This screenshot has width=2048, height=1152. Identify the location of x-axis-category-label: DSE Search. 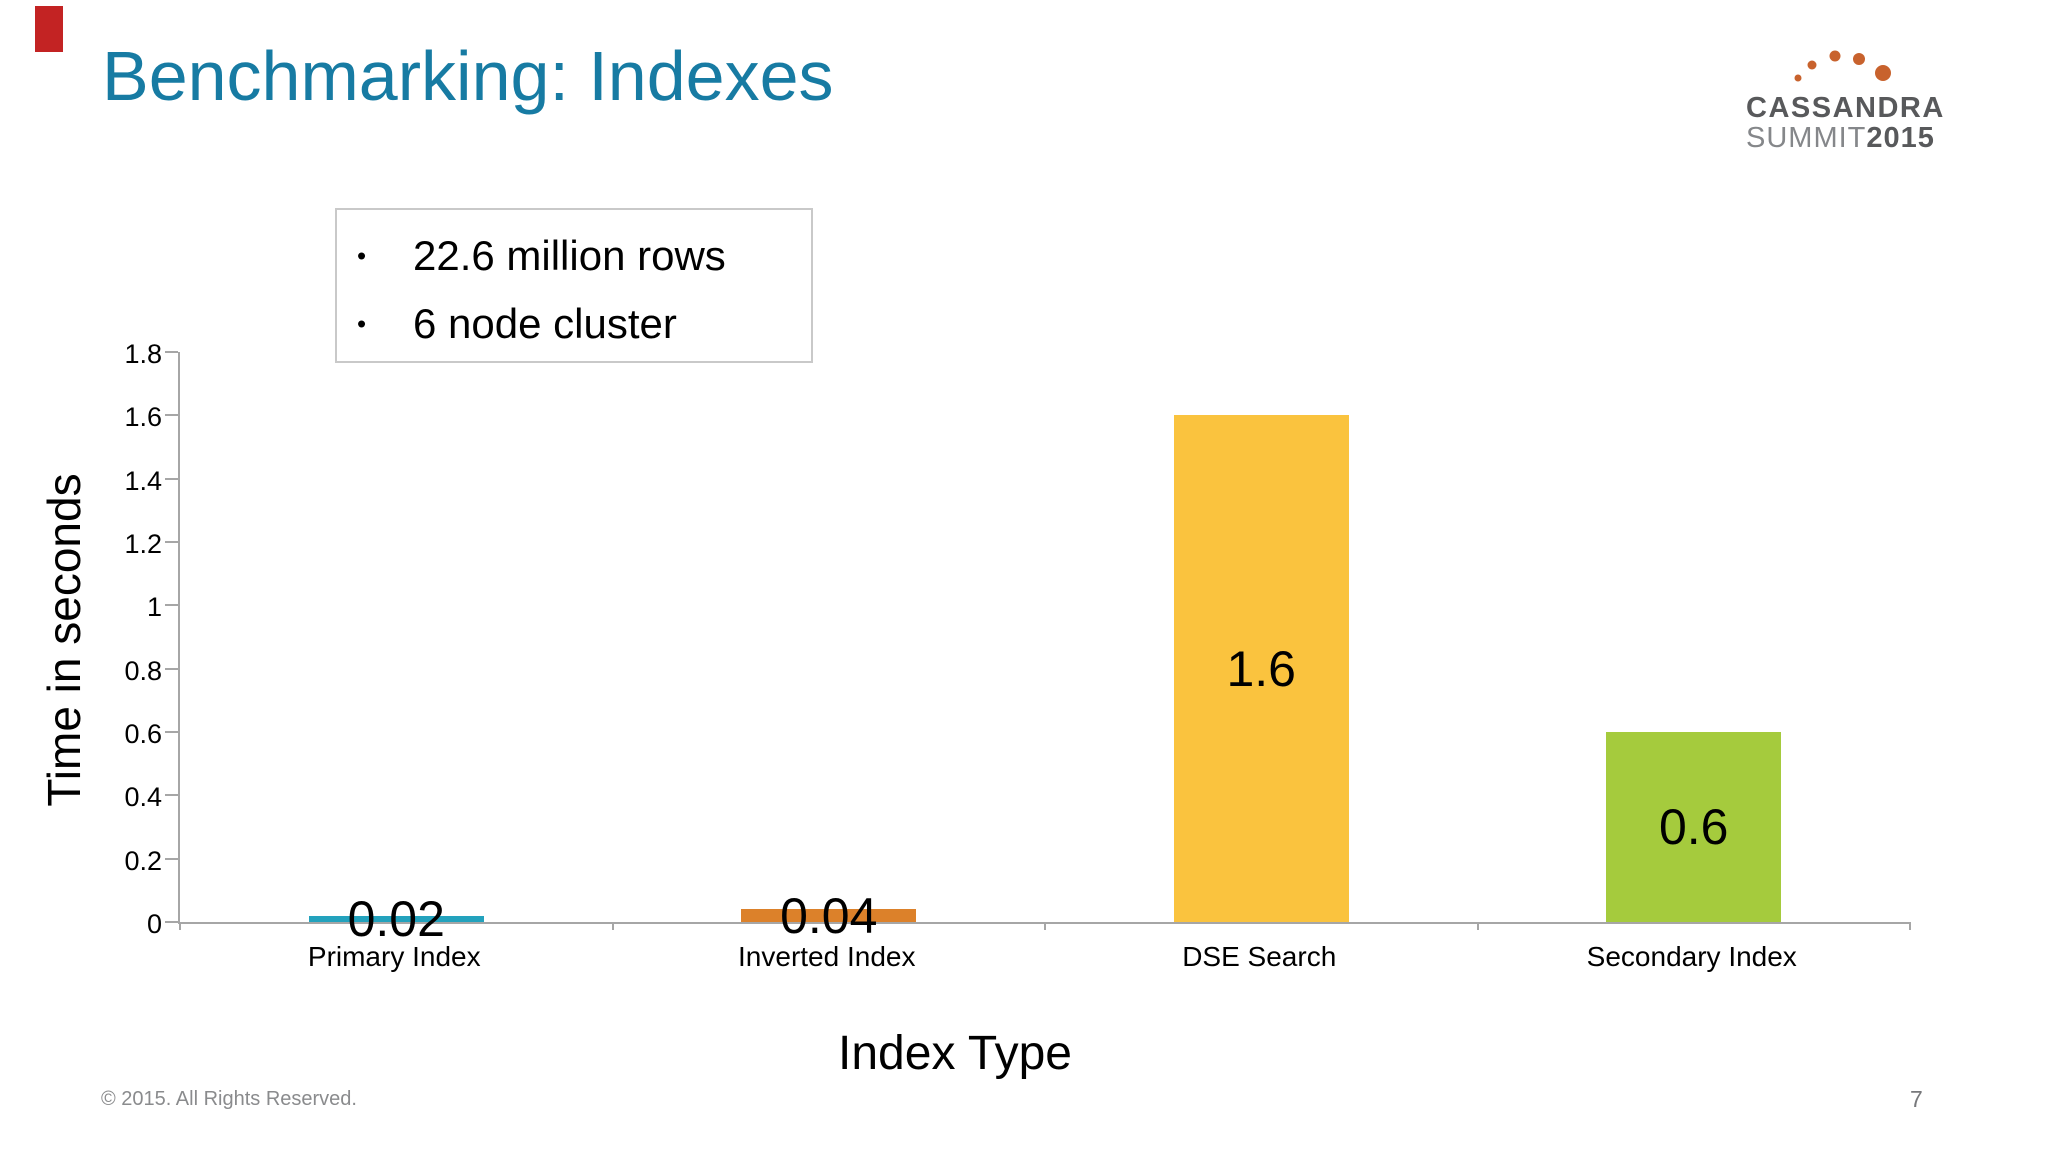
(1259, 956).